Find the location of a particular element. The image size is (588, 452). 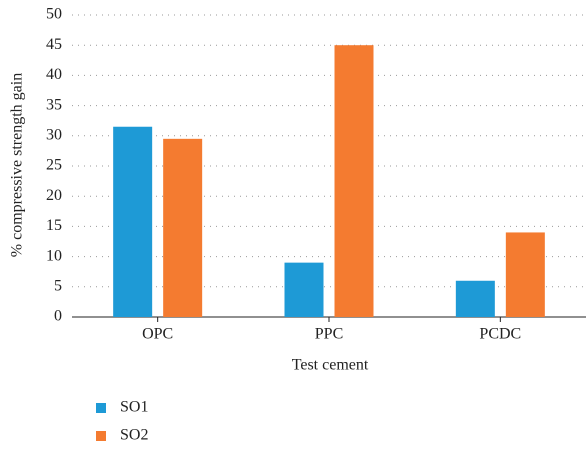

legend-label: SO1 is located at coordinates (134, 407).